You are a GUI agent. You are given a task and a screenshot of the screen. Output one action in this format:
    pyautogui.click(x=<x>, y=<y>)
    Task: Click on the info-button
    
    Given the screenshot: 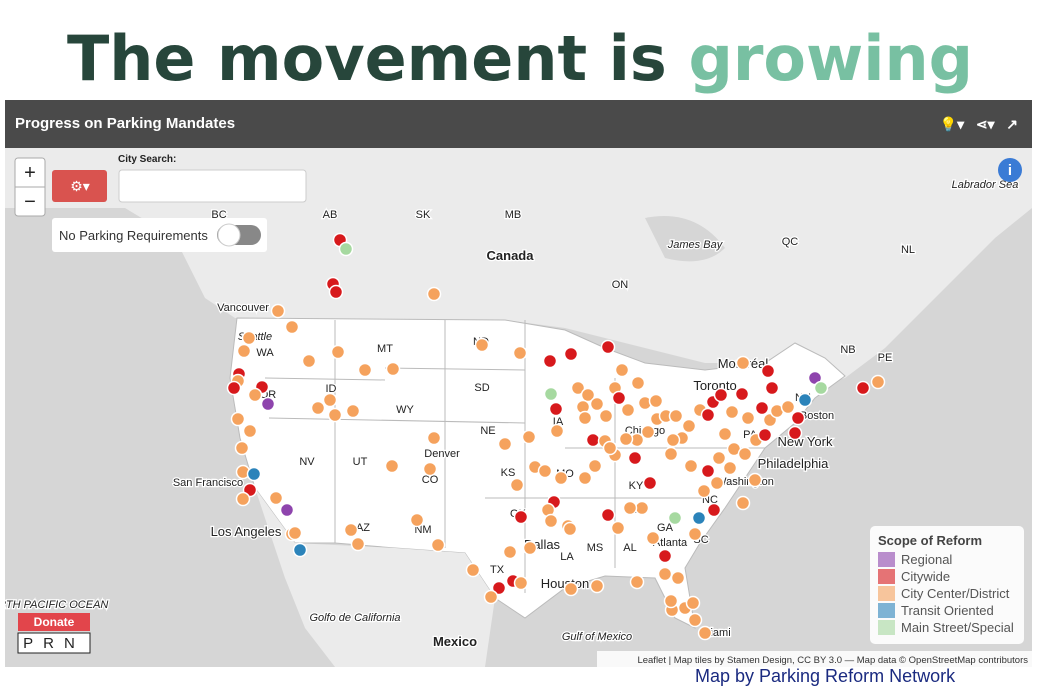 What is the action you would take?
    pyautogui.click(x=1010, y=170)
    